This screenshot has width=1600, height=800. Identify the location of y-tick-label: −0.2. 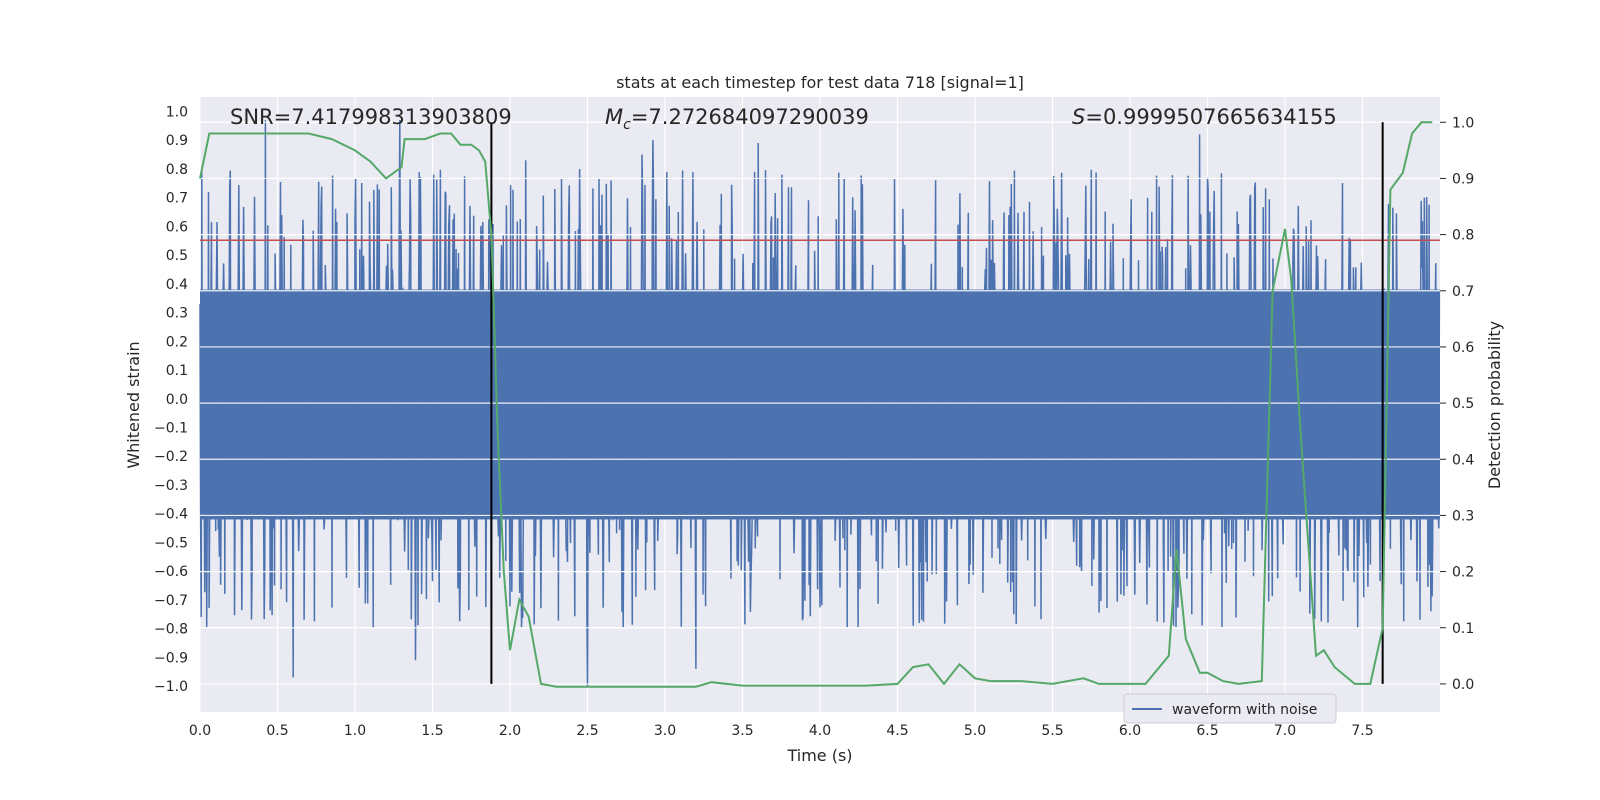
(171, 457).